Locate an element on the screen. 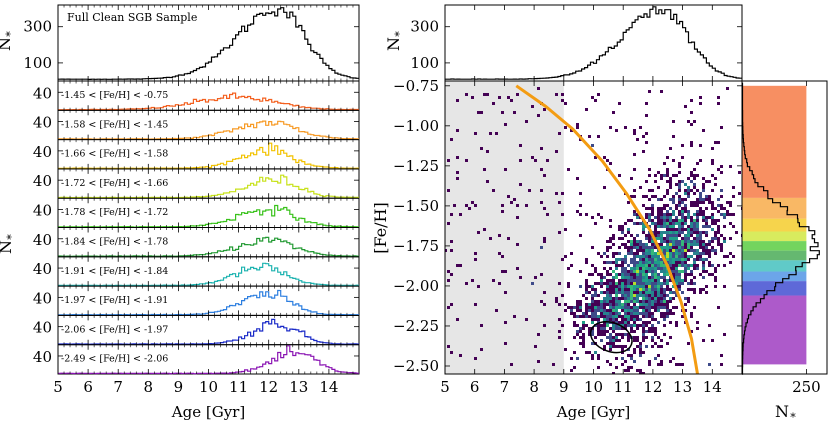 The width and height of the screenshot is (830, 427). ytick-label: 100 is located at coordinates (424, 63).